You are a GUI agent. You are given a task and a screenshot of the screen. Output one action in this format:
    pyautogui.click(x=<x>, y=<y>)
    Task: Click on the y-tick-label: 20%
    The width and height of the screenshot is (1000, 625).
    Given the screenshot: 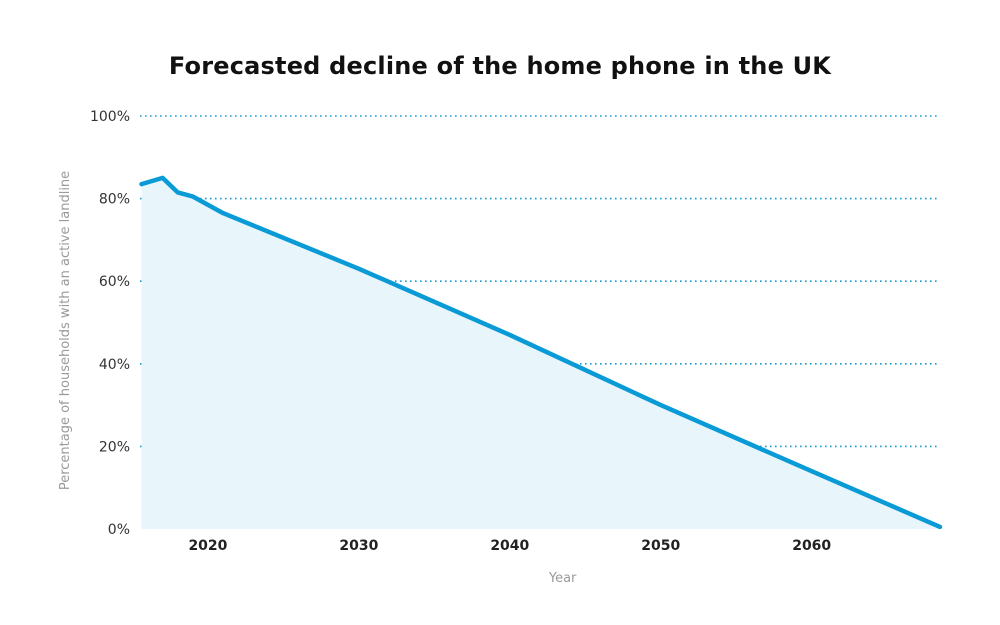 What is the action you would take?
    pyautogui.click(x=114, y=447)
    